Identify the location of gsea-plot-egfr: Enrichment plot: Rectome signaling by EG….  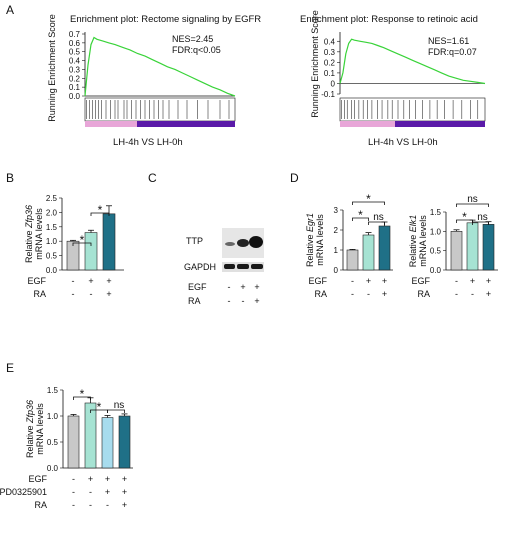
(154, 81).